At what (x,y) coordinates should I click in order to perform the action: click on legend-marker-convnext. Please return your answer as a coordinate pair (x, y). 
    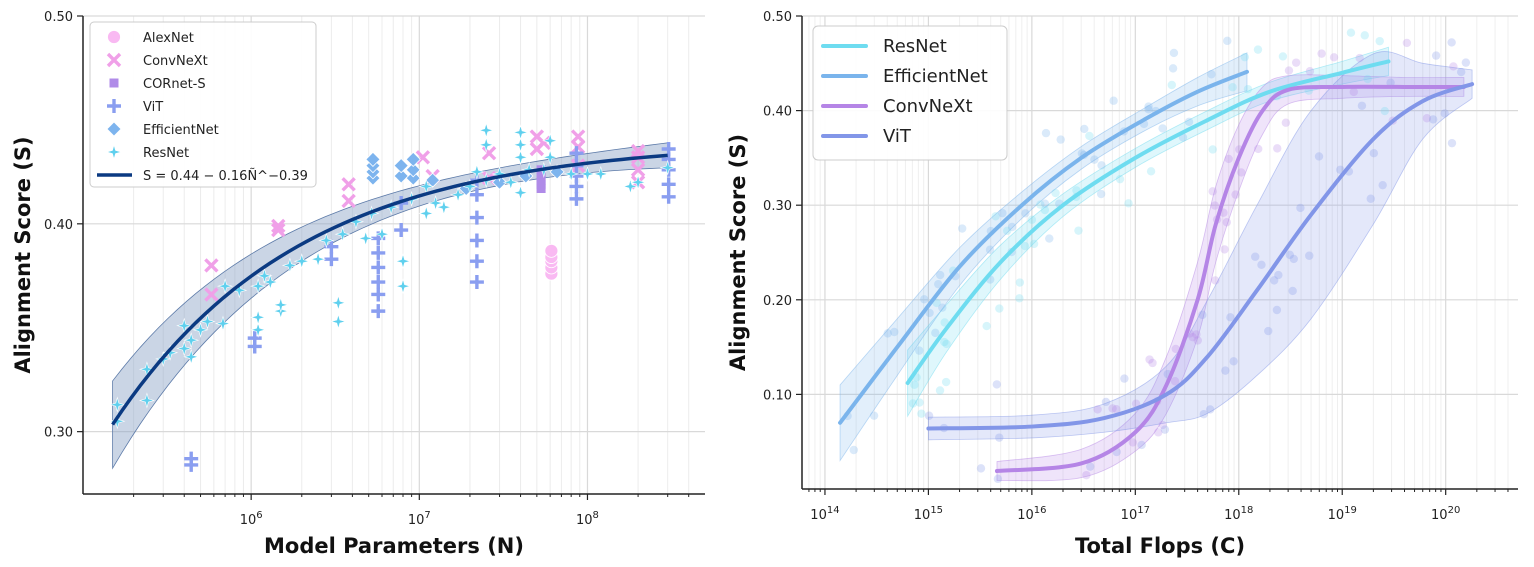
    Looking at the image, I should click on (114, 60).